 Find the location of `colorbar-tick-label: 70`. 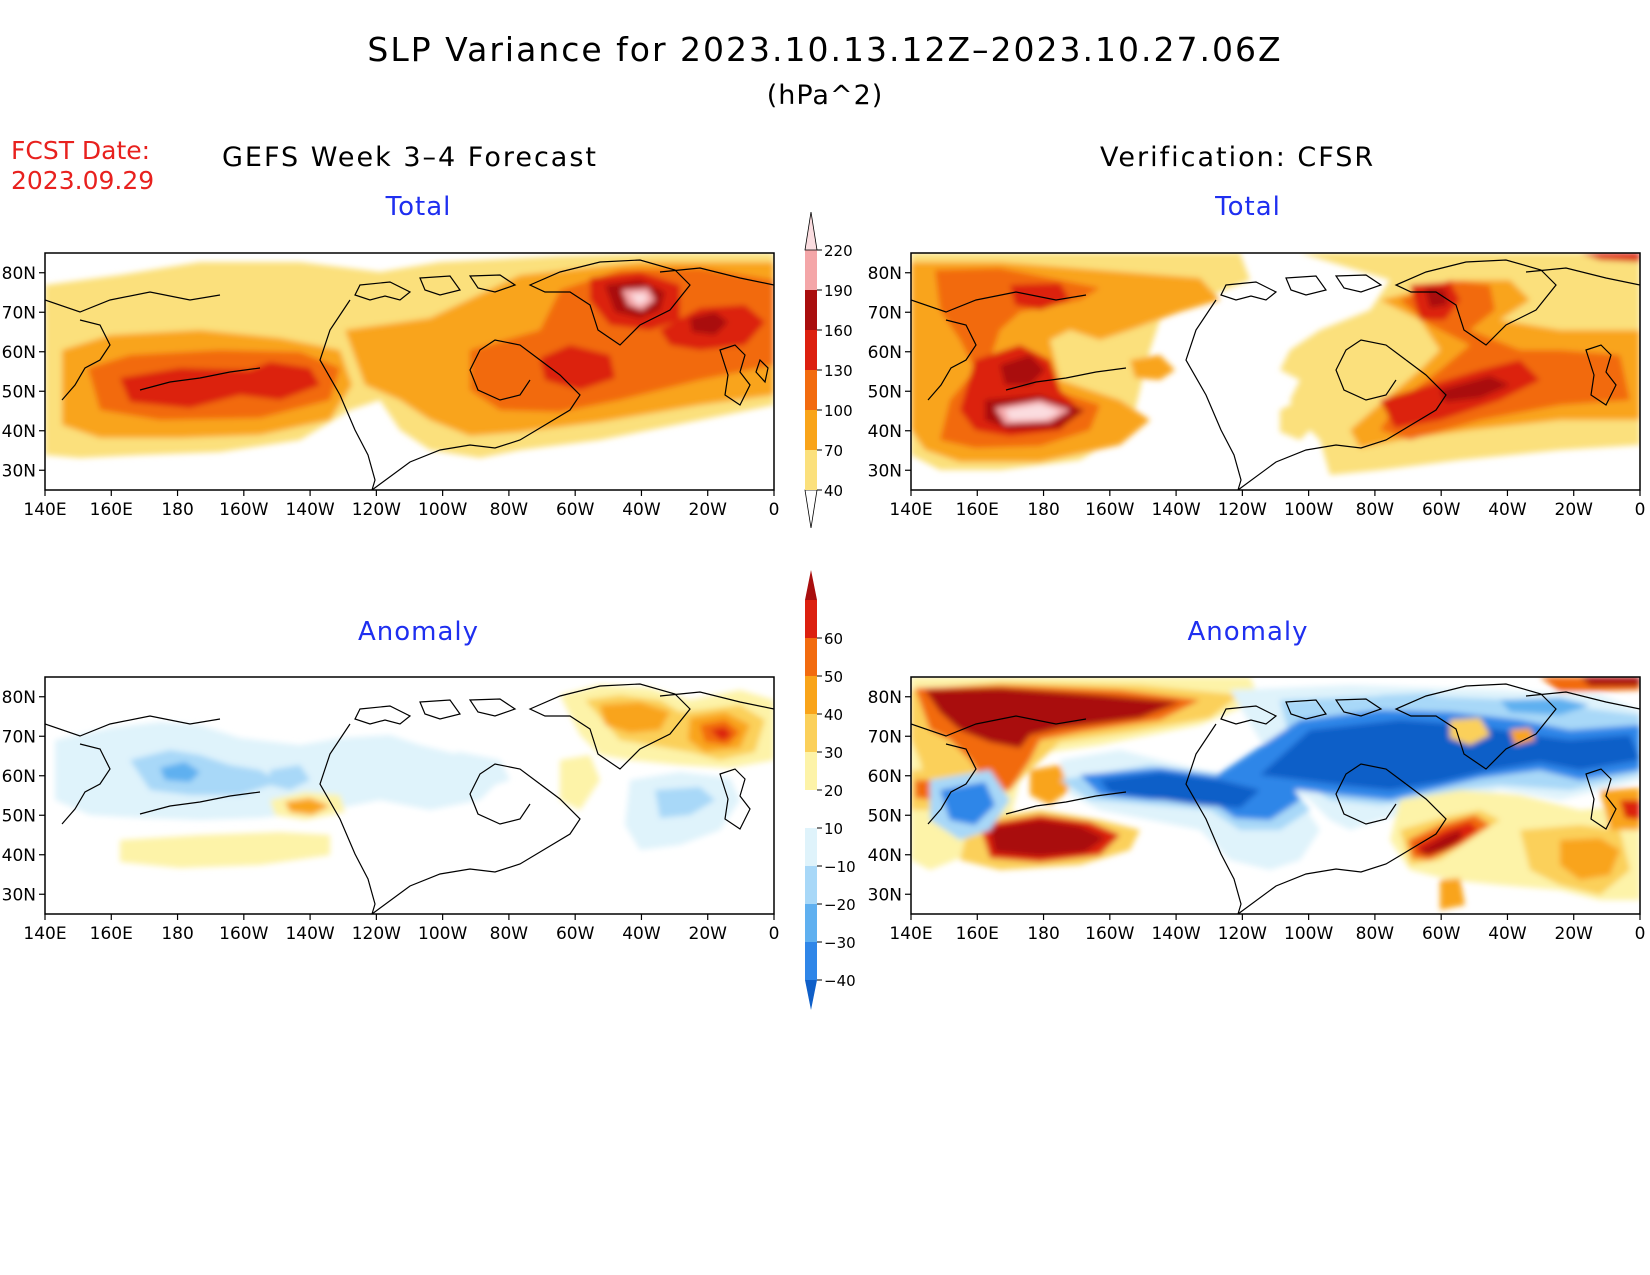

colorbar-tick-label: 70 is located at coordinates (833, 451).